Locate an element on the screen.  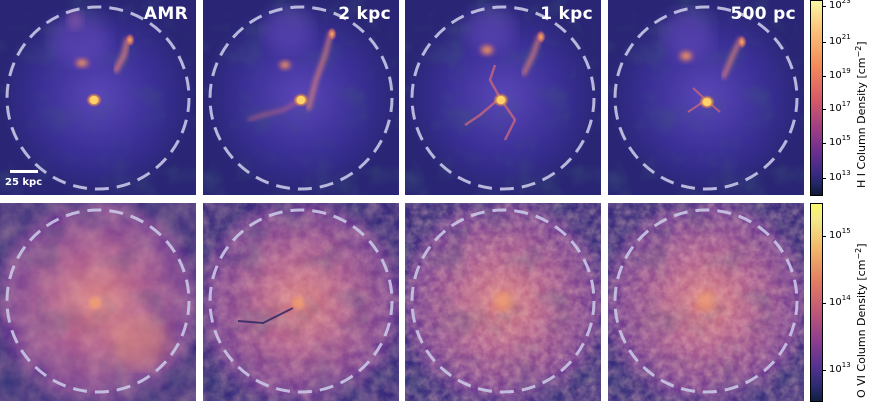
ovi-colorbar-label: O VI Column Density [cm−2] is located at coordinates (861, 320).